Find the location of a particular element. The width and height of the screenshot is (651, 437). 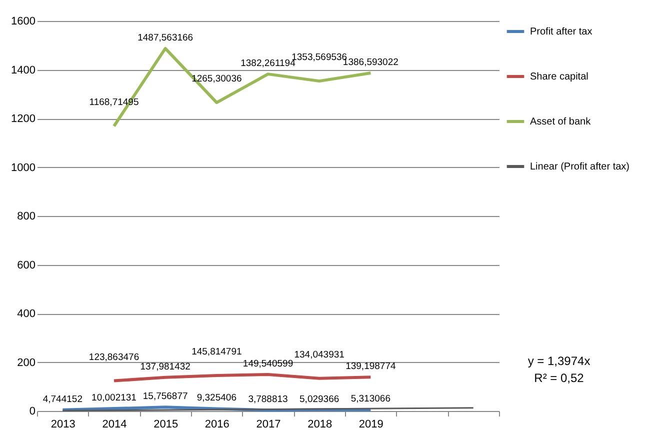

data-label: 134,043931 is located at coordinates (319, 354).